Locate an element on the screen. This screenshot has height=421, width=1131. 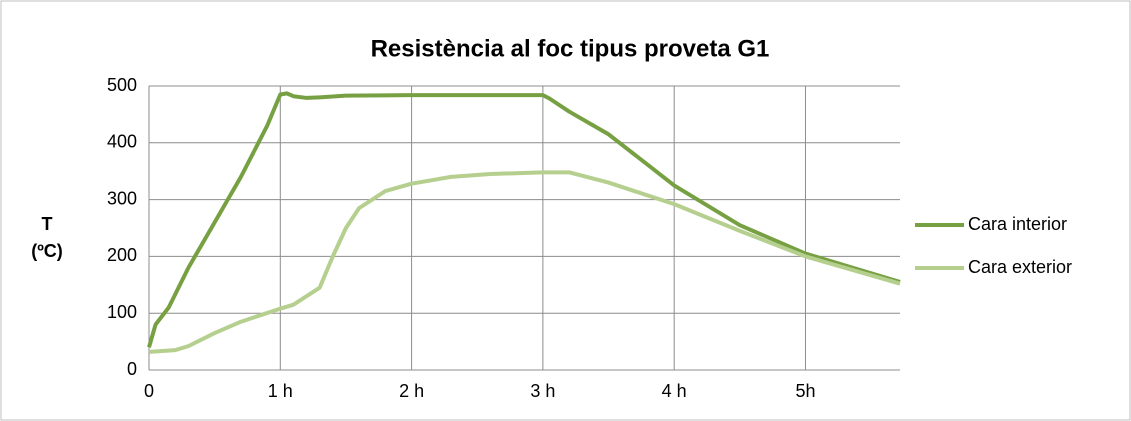
y-tick-label: 500 is located at coordinates (122, 85).